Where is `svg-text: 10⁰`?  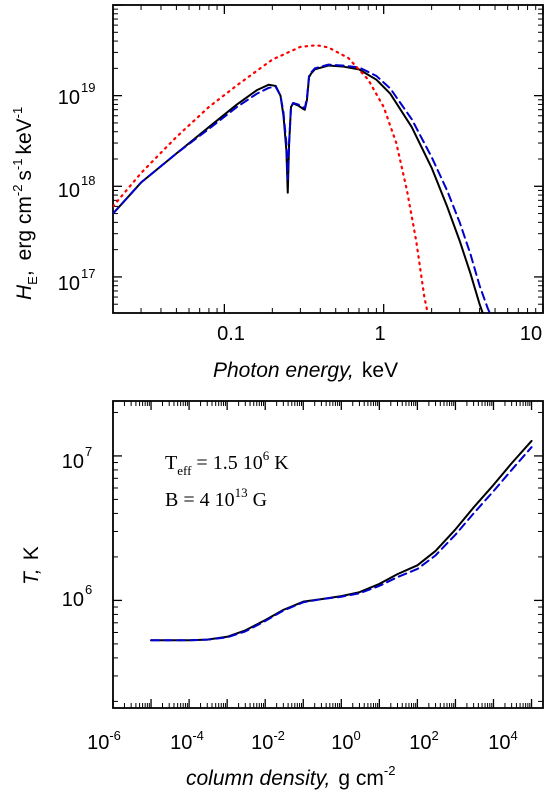
svg-text: 10⁰ is located at coordinates (345, 741).